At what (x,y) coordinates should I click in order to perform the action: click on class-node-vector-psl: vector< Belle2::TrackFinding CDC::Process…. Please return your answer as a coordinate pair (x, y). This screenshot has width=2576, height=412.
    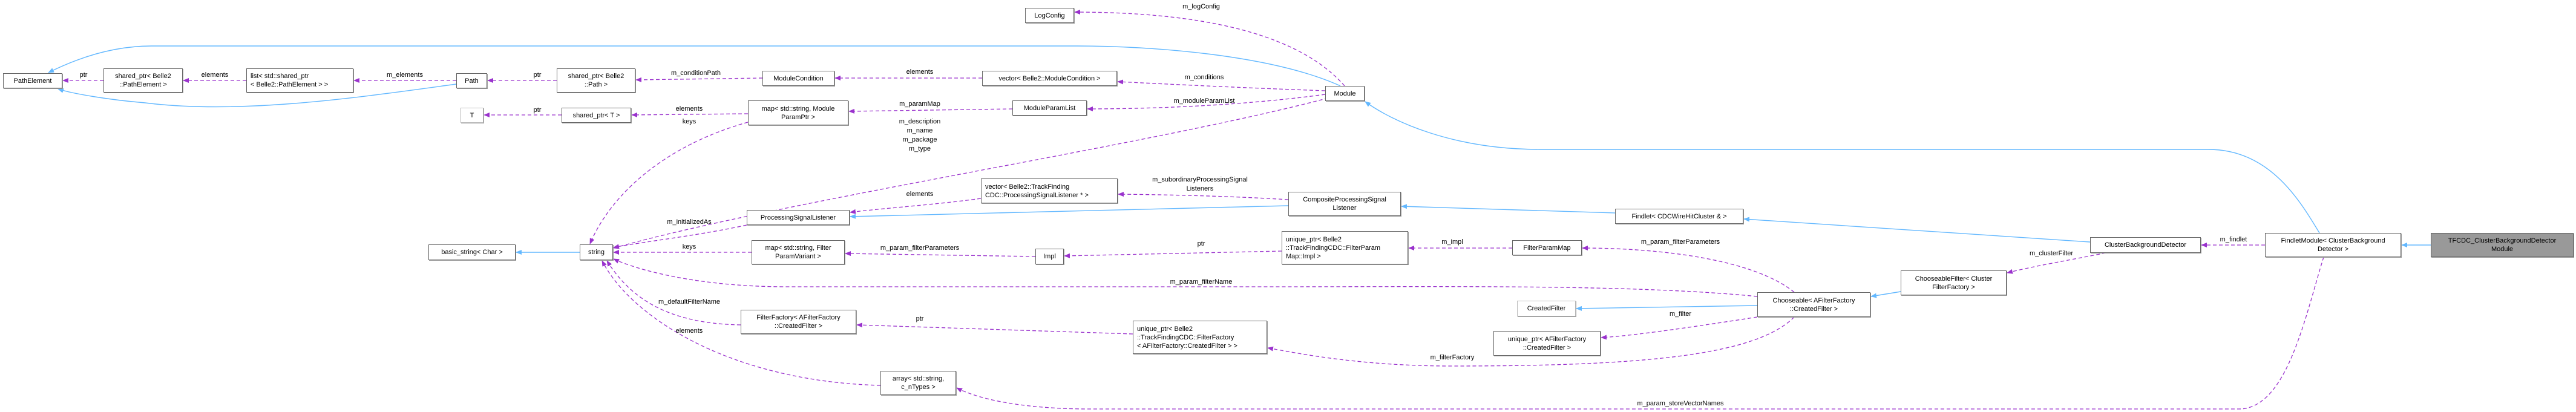
    Looking at the image, I should click on (1049, 191).